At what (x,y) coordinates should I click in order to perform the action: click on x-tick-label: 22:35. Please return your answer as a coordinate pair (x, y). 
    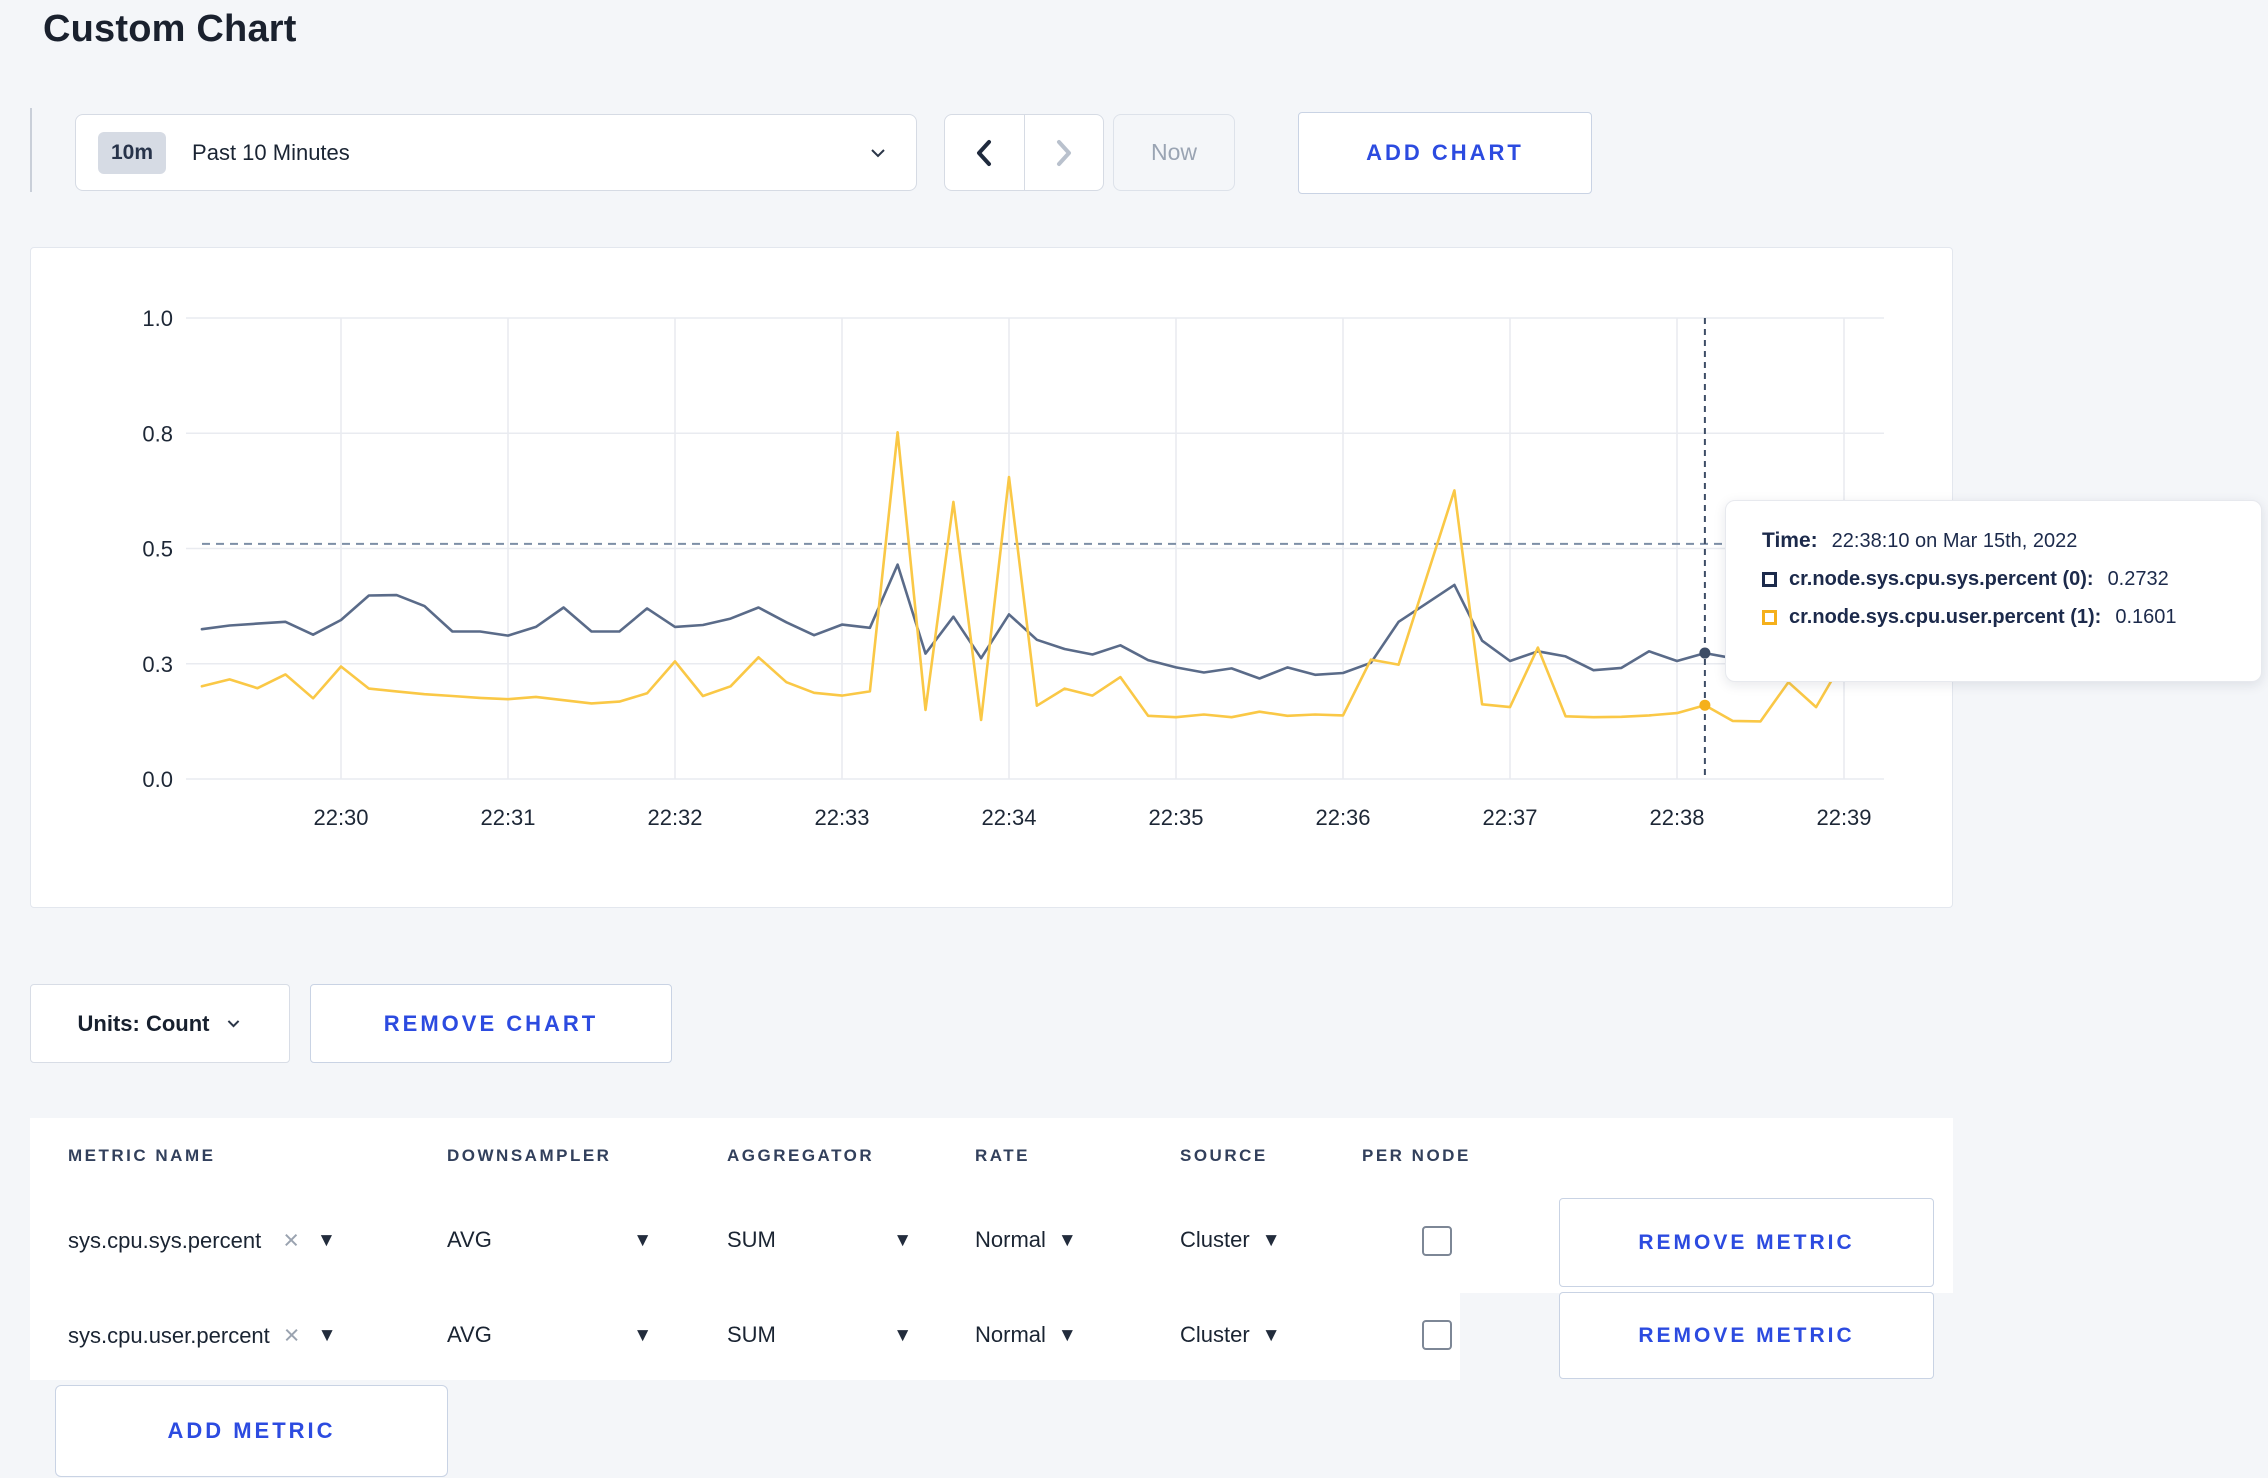
    Looking at the image, I should click on (1175, 817).